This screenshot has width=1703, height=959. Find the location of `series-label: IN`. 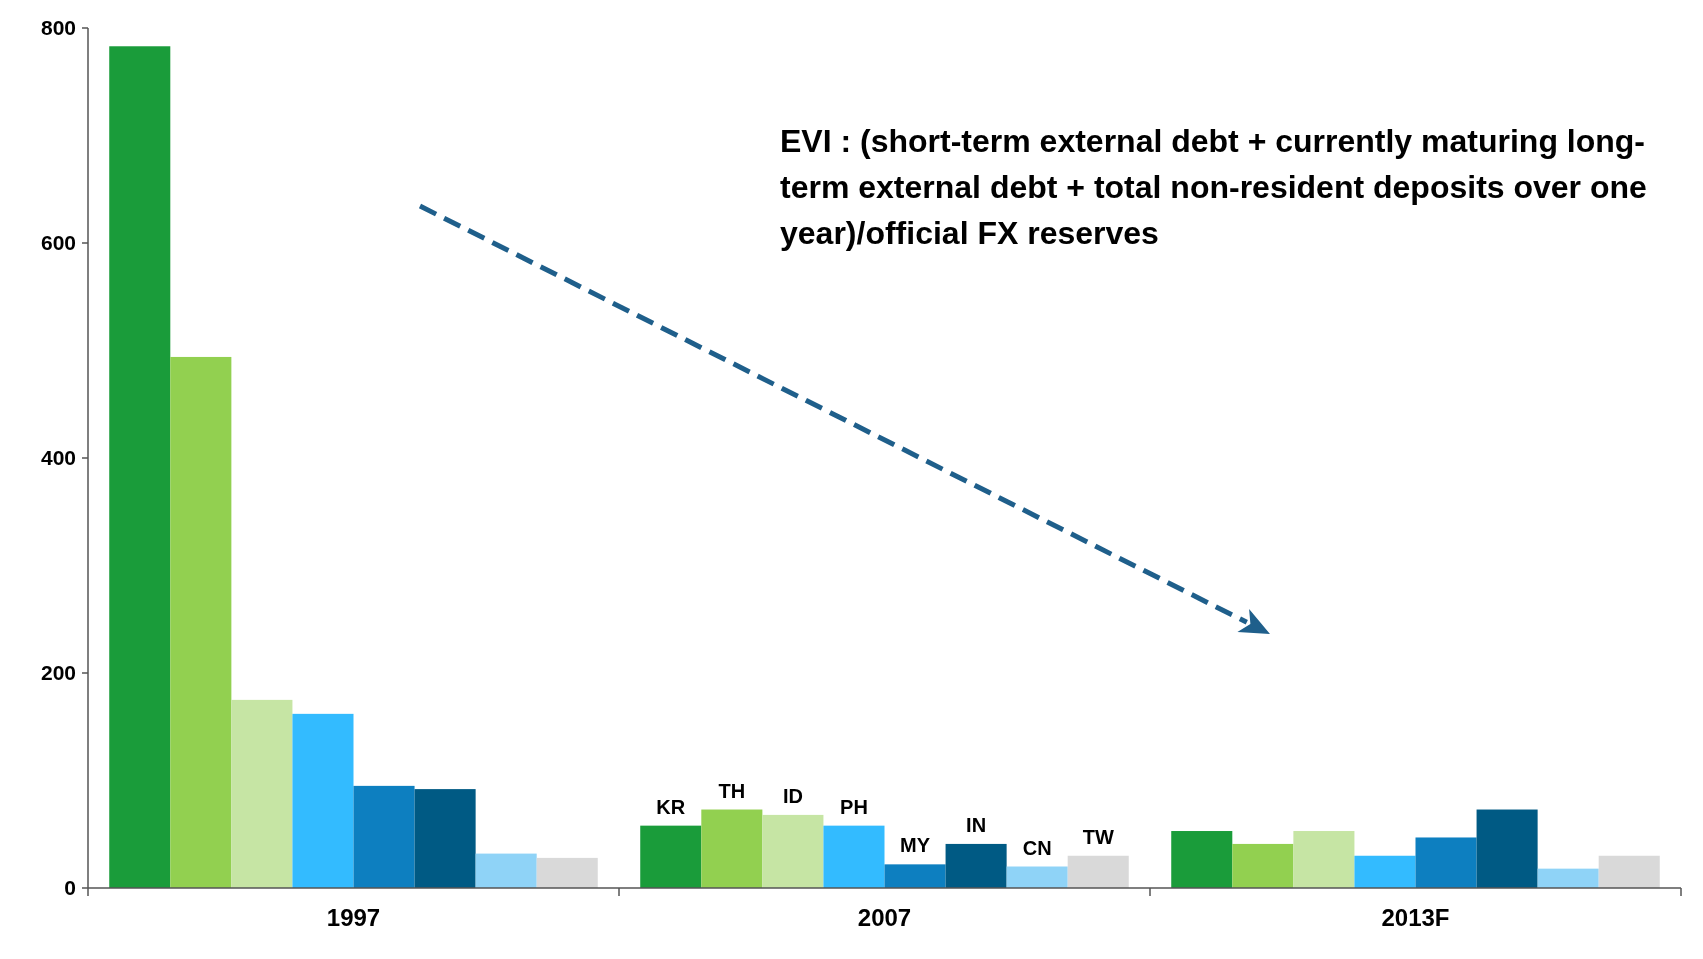

series-label: IN is located at coordinates (976, 824).